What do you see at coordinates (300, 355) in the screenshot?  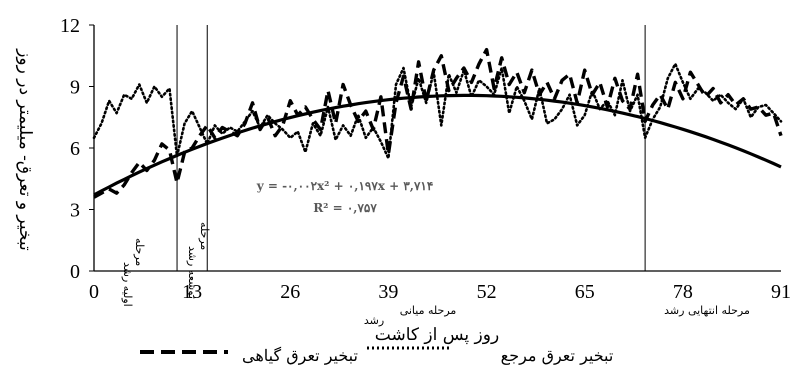 I see `legend-crop-label: تبخیر تعرق گیاهی` at bounding box center [300, 355].